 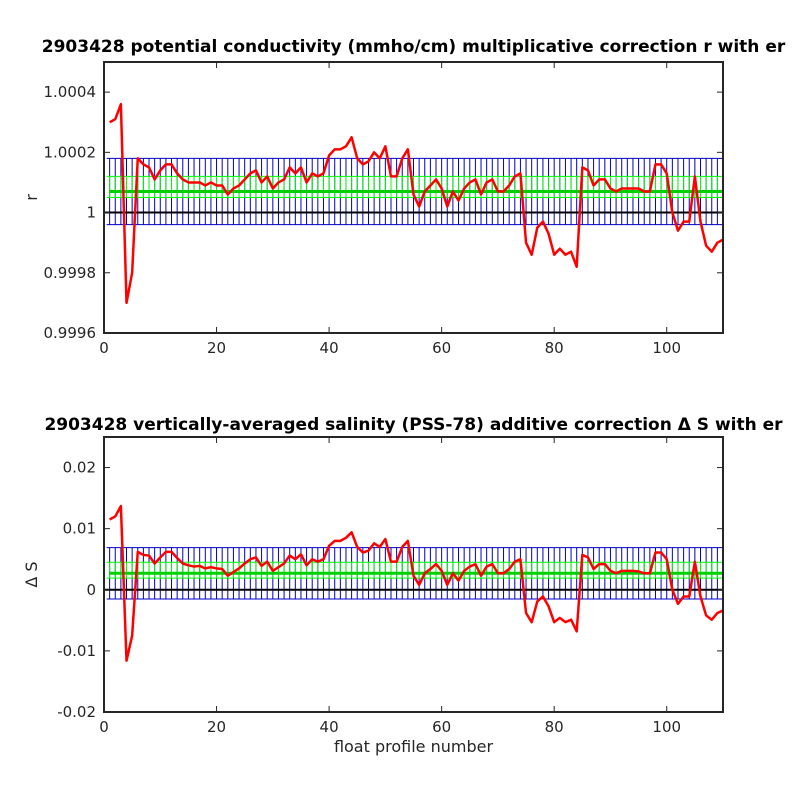 I want to click on y-tick-label: 1, so click(x=91, y=213).